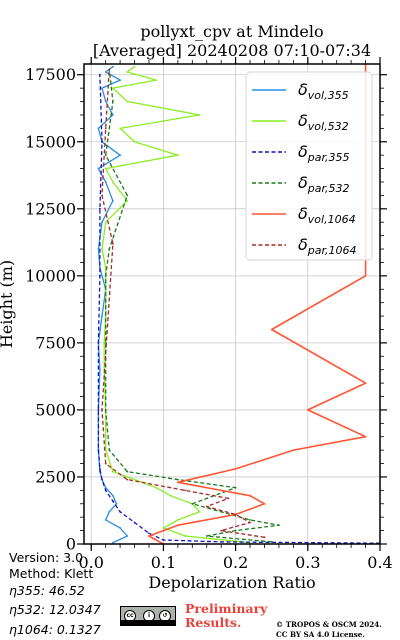 Image resolution: width=400 pixels, height=640 pixels. Describe the element at coordinates (50, 275) in the screenshot. I see `y-tick-label: 10000` at that location.